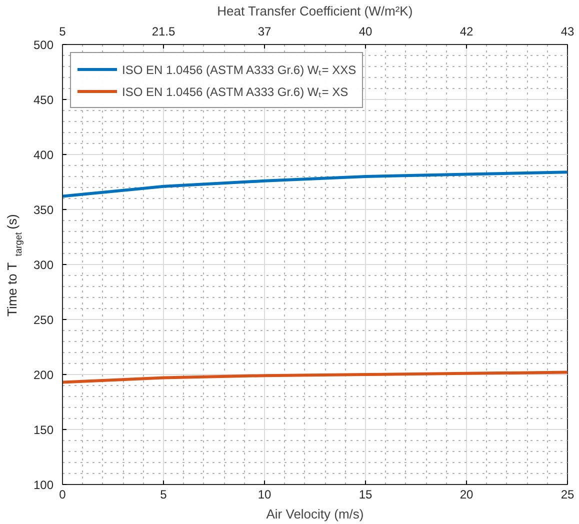 This screenshot has width=579, height=524. I want to click on x-axis-title: Air Velocity (m/s), so click(315, 514).